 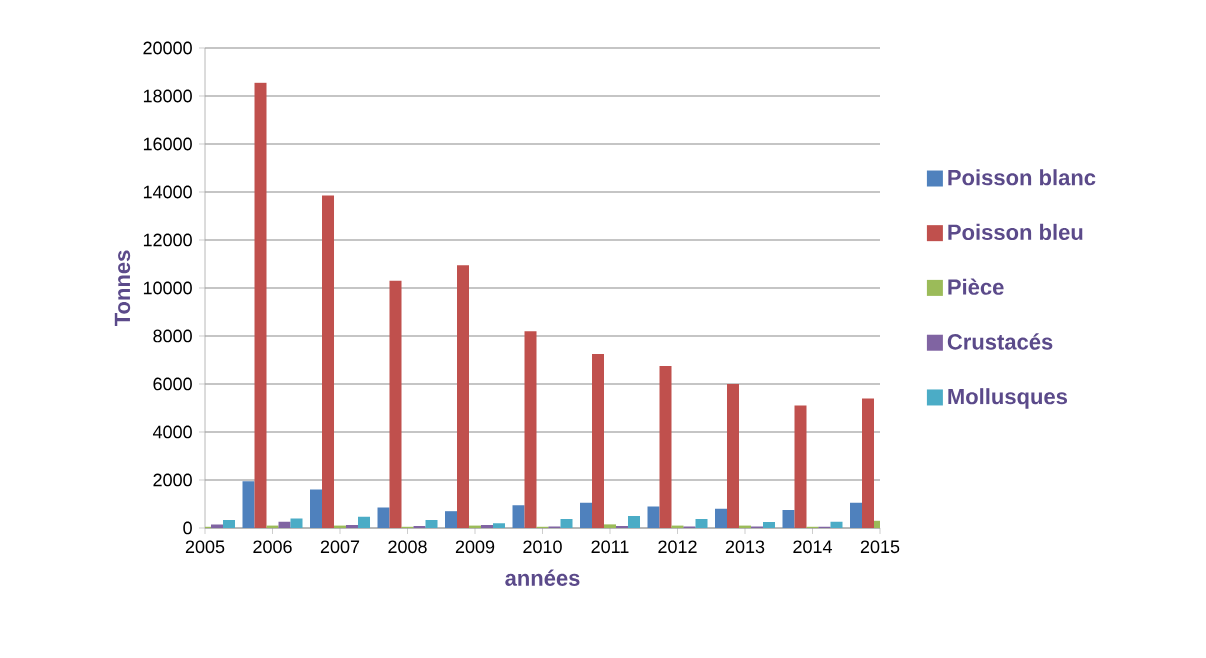 What do you see at coordinates (677, 547) in the screenshot?
I see `x-tick-label: 2012` at bounding box center [677, 547].